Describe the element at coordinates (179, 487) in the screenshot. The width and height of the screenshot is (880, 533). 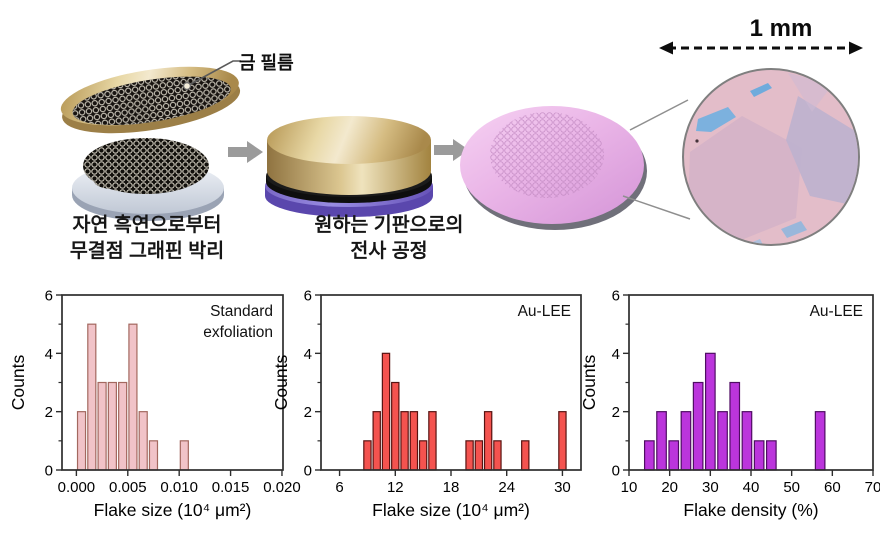
I see `x-tick-label: 0.010` at that location.